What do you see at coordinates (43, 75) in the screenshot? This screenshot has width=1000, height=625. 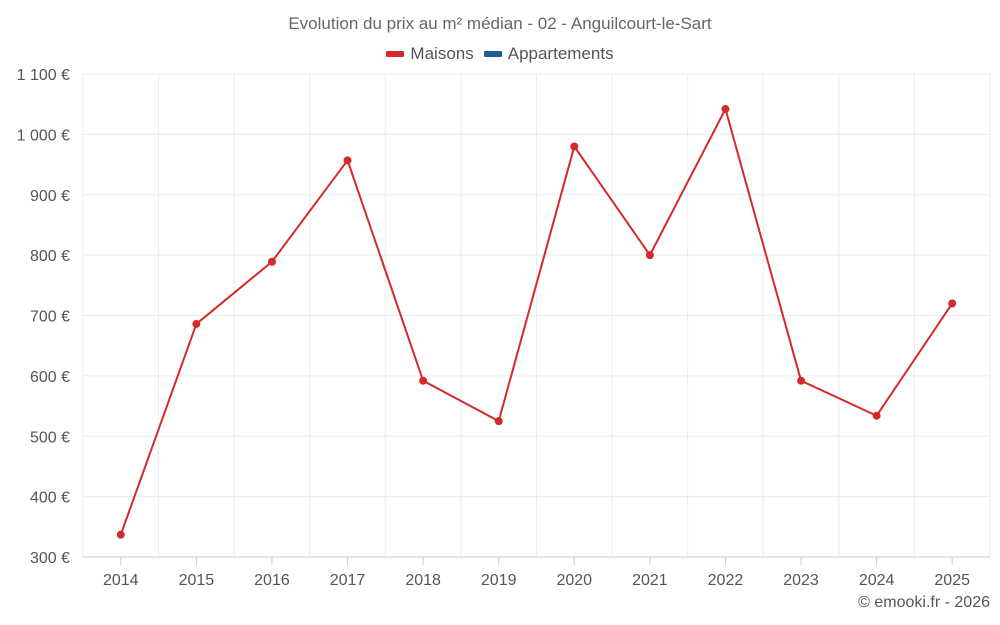 I see `y-tick-label: 1 100 €` at bounding box center [43, 75].